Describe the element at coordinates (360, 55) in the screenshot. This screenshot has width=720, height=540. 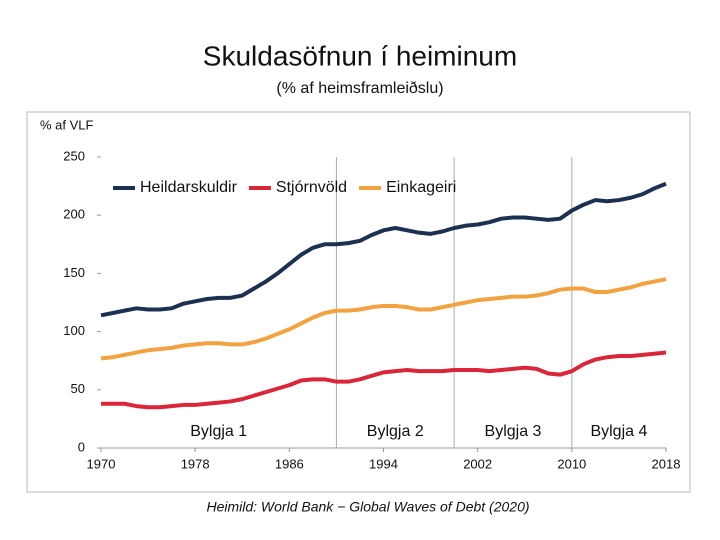
I see `chart-title: Skuldasöfnun í heiminum` at that location.